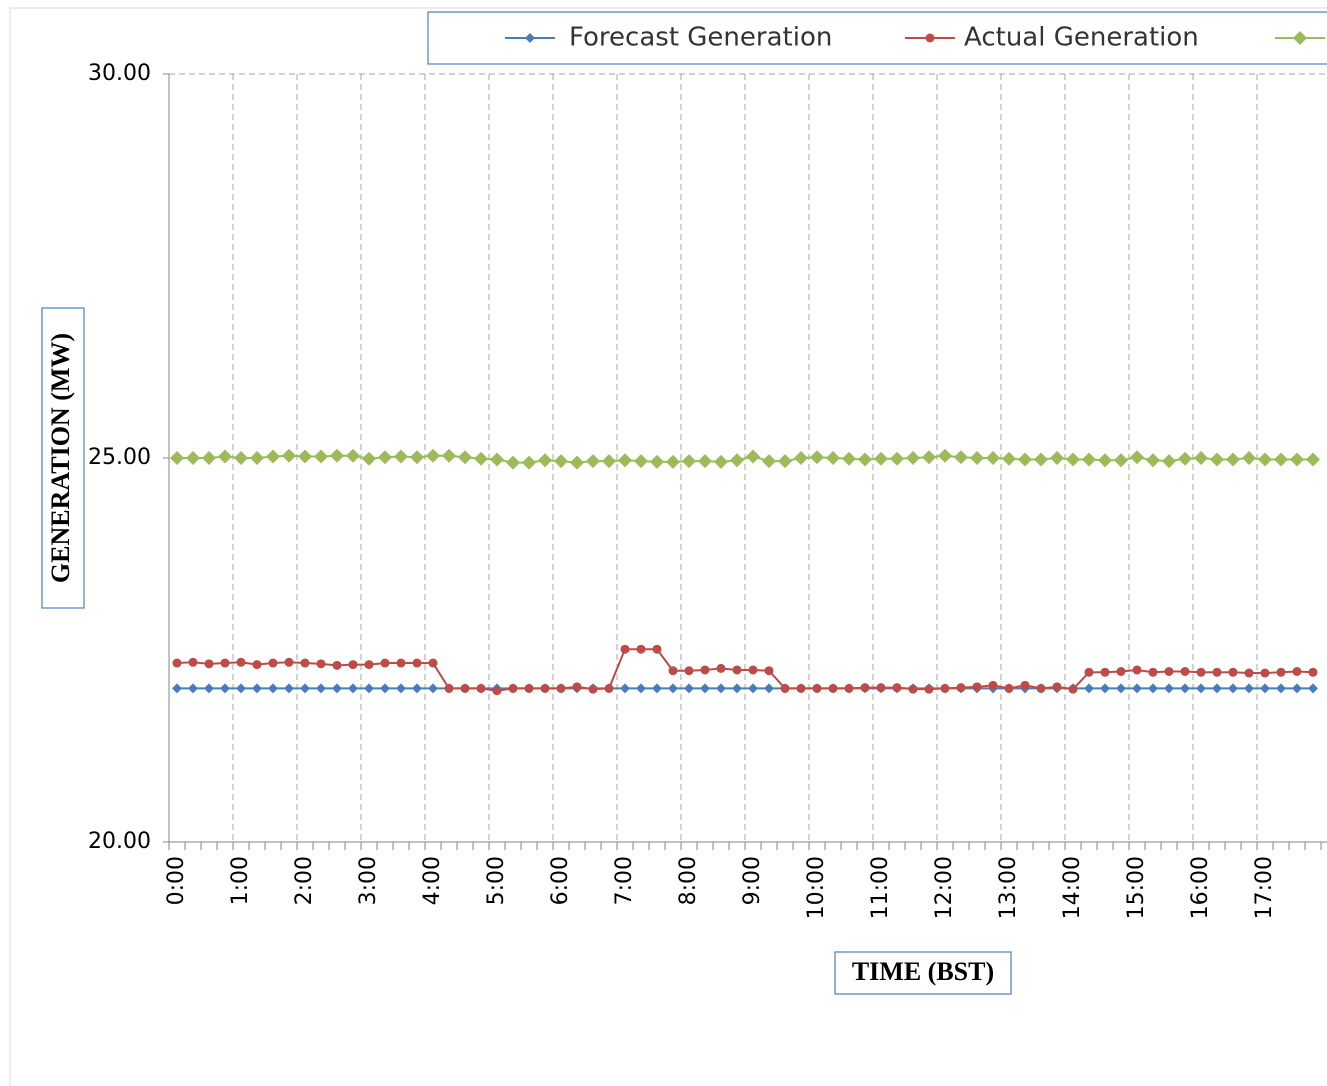 This screenshot has width=1327, height=1086. What do you see at coordinates (624, 880) in the screenshot?
I see `x-tick-label: 7:00` at bounding box center [624, 880].